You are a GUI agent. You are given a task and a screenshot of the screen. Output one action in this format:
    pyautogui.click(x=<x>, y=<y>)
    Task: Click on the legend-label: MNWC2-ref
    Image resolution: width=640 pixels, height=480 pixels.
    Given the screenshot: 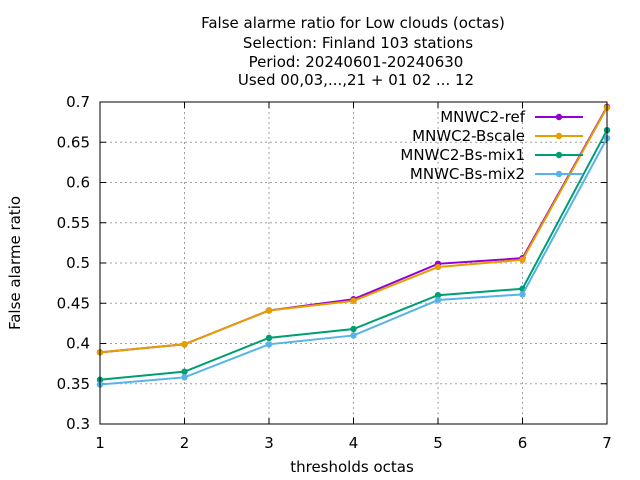 What is the action you would take?
    pyautogui.click(x=482, y=117)
    